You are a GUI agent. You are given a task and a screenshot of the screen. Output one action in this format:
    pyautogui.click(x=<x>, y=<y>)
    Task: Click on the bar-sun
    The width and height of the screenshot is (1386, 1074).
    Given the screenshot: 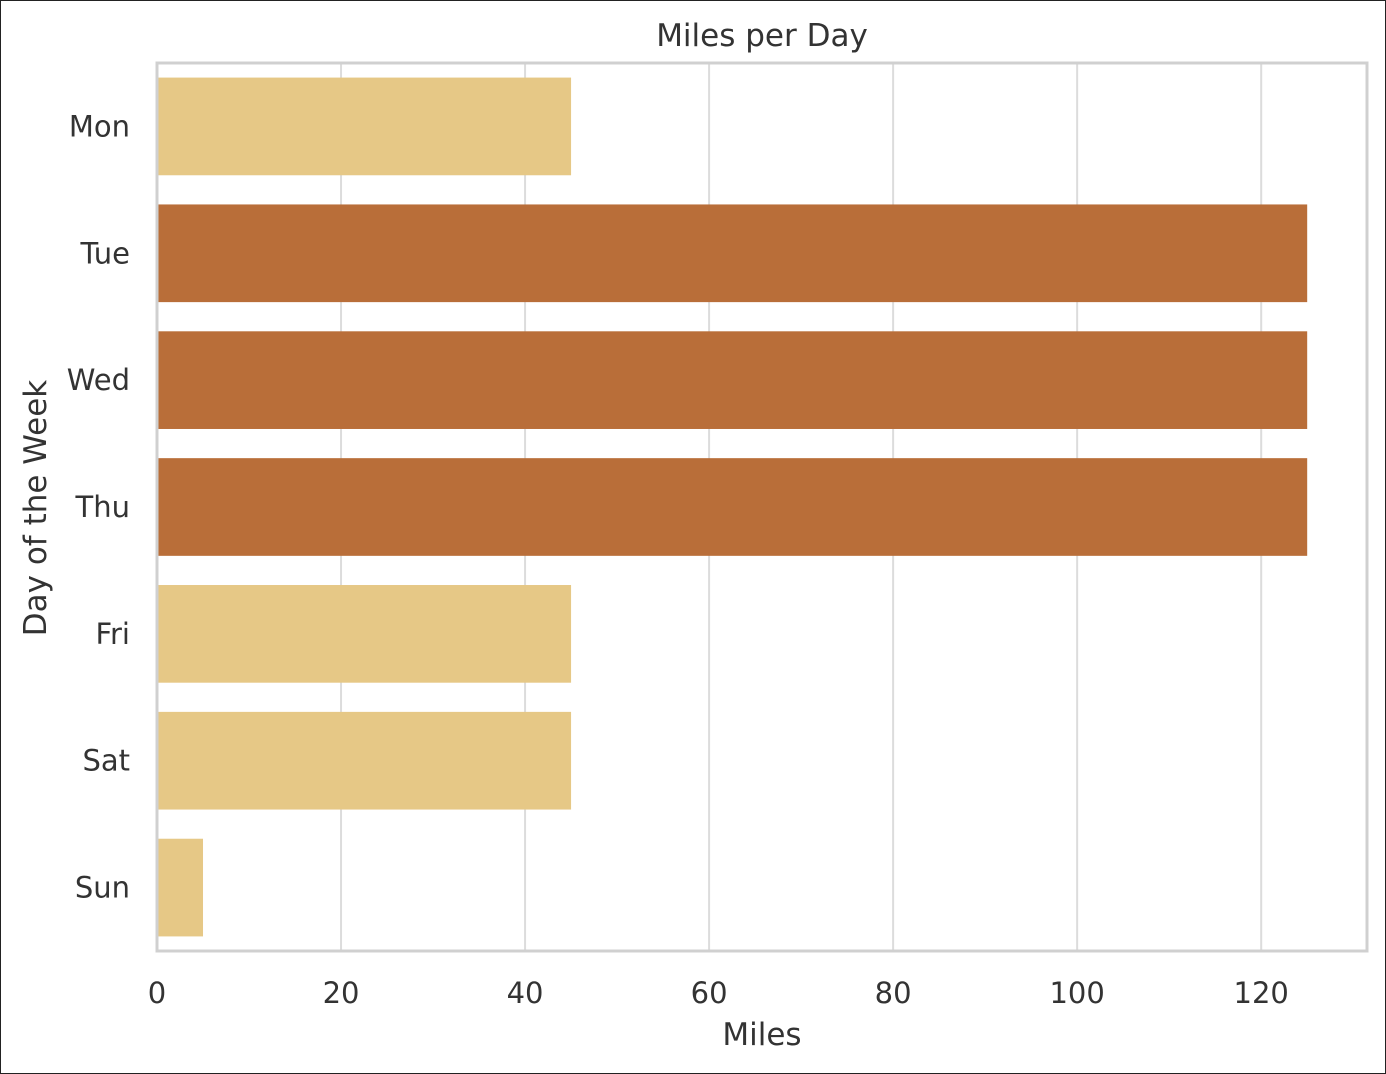 What is the action you would take?
    pyautogui.click(x=180, y=887)
    